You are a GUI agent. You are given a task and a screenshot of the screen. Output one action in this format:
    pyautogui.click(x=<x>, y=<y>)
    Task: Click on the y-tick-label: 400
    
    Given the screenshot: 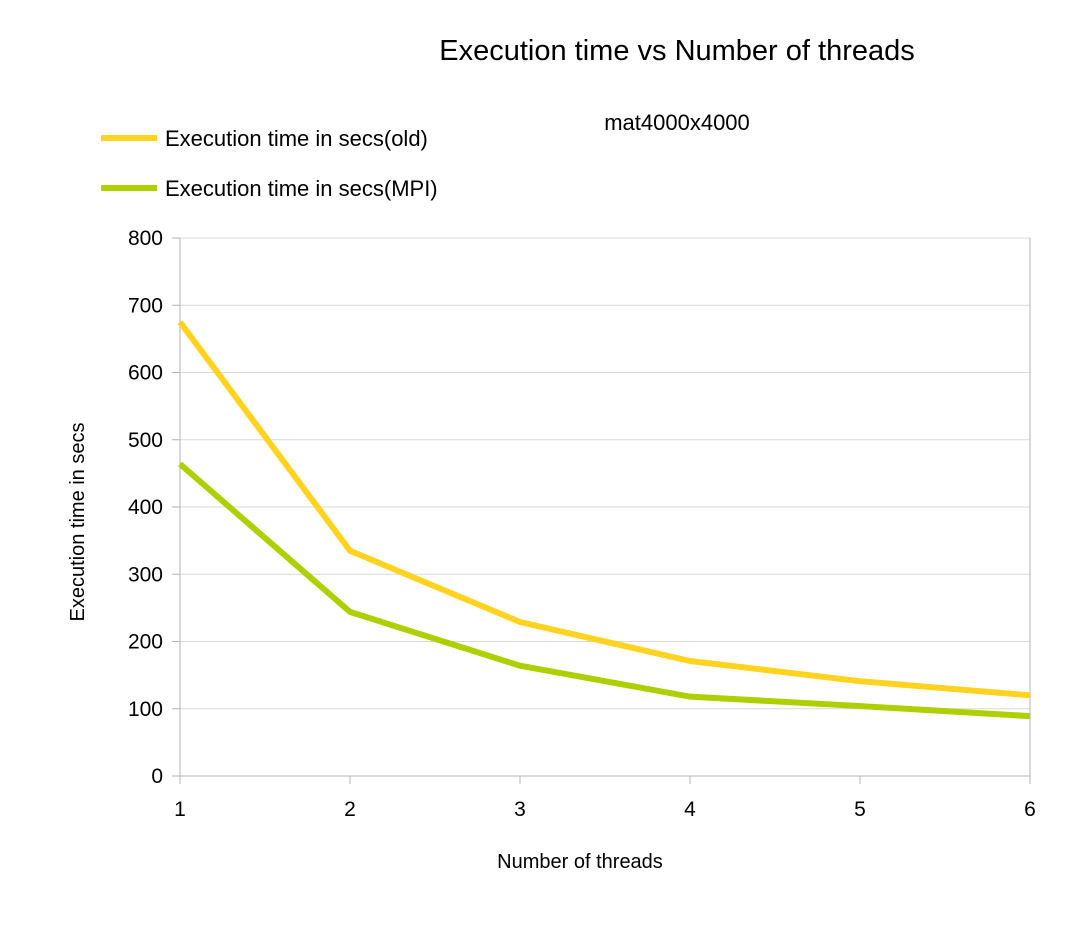 What is the action you would take?
    pyautogui.click(x=145, y=507)
    